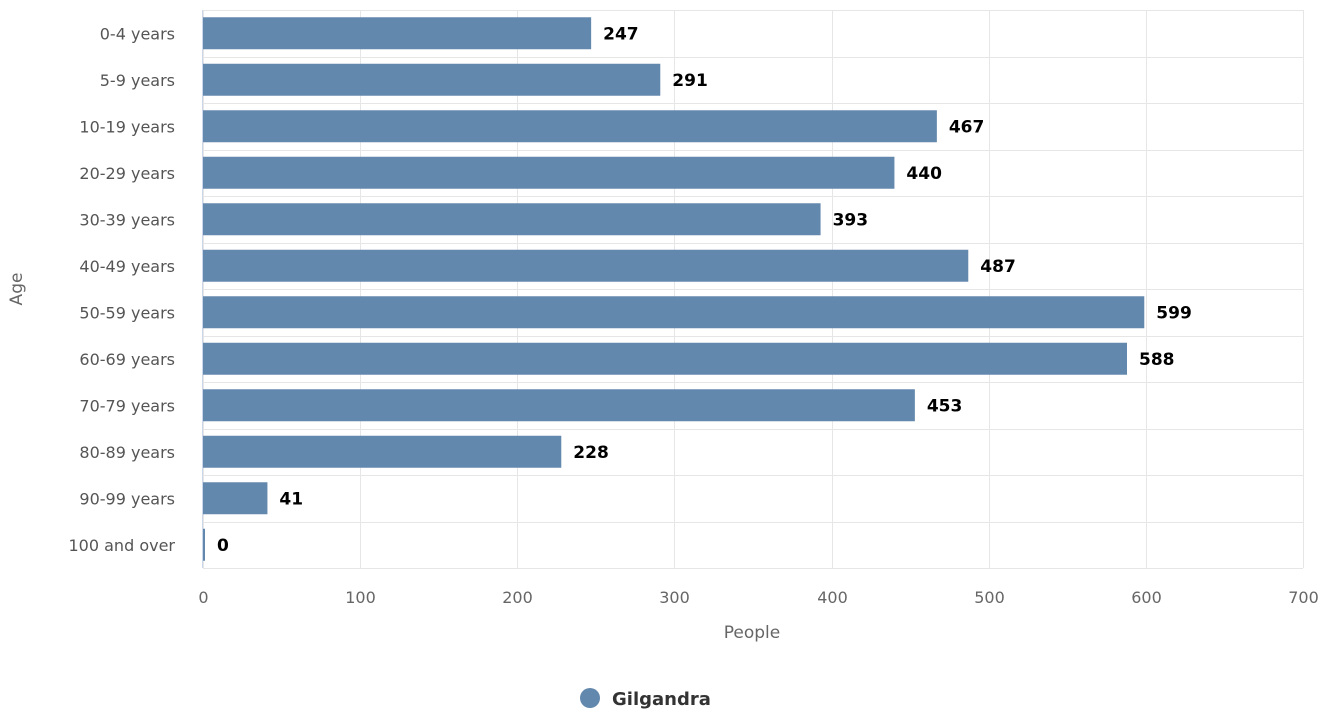 This screenshot has height=713, width=1318. Describe the element at coordinates (674, 597) in the screenshot. I see `x-tick-label: 300` at that location.